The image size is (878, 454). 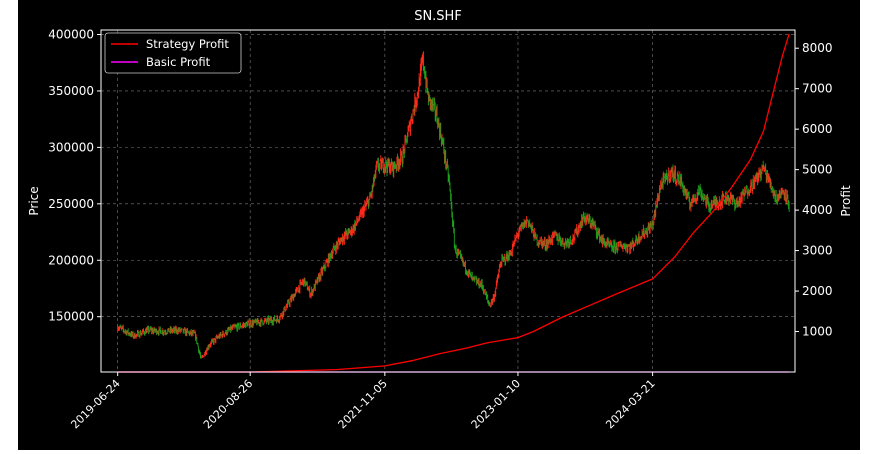 I want to click on y-tick-label: 250000, so click(x=71, y=204).